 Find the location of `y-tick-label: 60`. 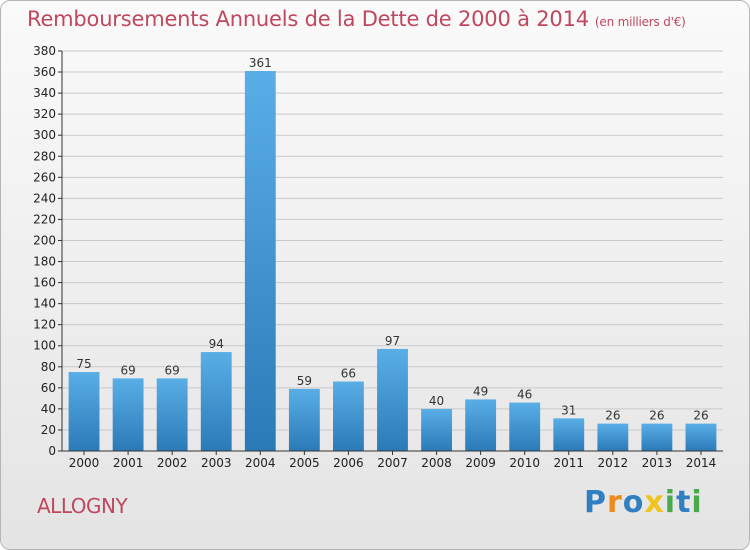

y-tick-label: 60 is located at coordinates (48, 388).